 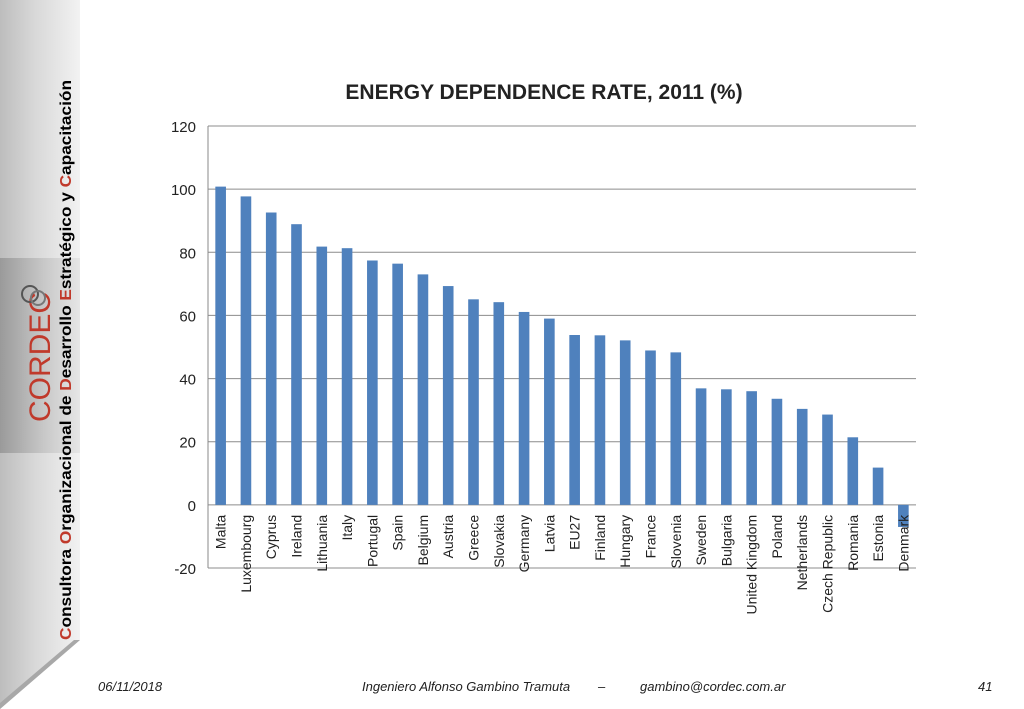 I want to click on x-tick-label: Portugal, so click(x=372, y=541).